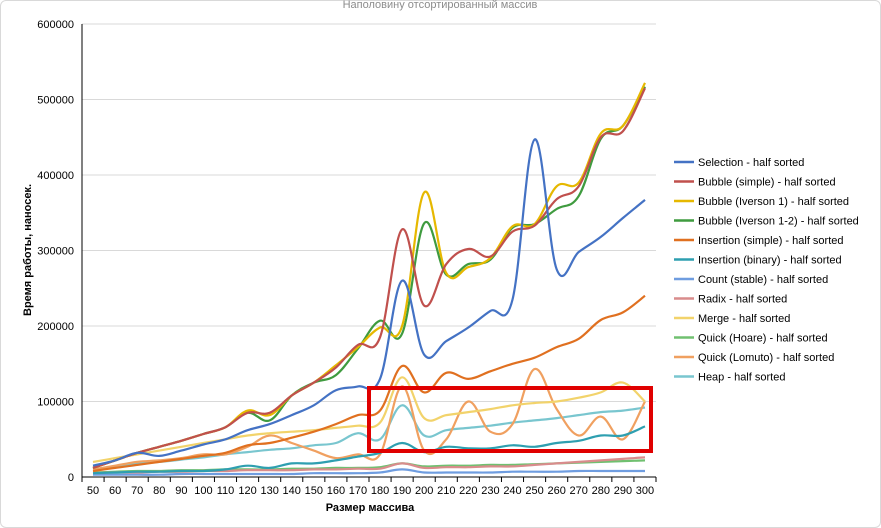 This screenshot has width=881, height=528. Describe the element at coordinates (55, 25) in the screenshot. I see `y-tick-label: 600000` at that location.